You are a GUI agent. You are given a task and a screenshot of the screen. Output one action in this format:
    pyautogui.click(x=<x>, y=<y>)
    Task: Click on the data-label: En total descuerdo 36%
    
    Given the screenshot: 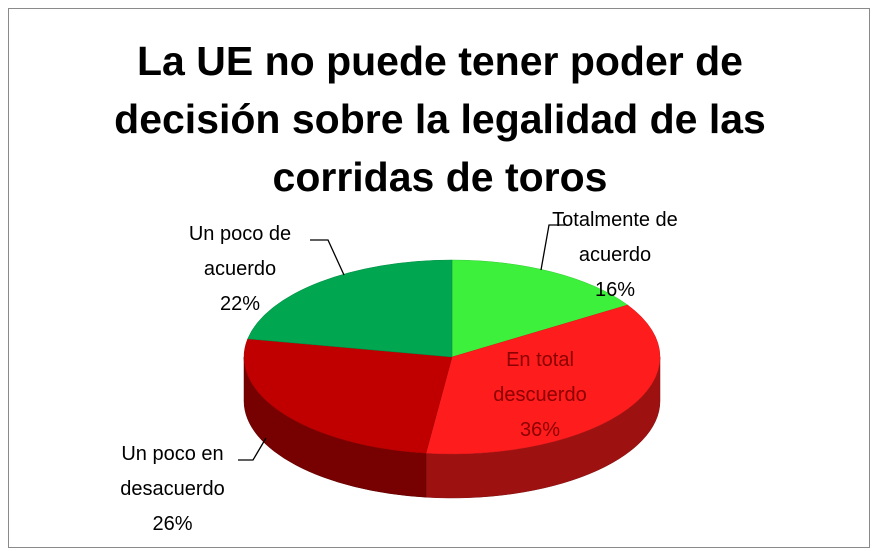 What is the action you would take?
    pyautogui.click(x=540, y=395)
    